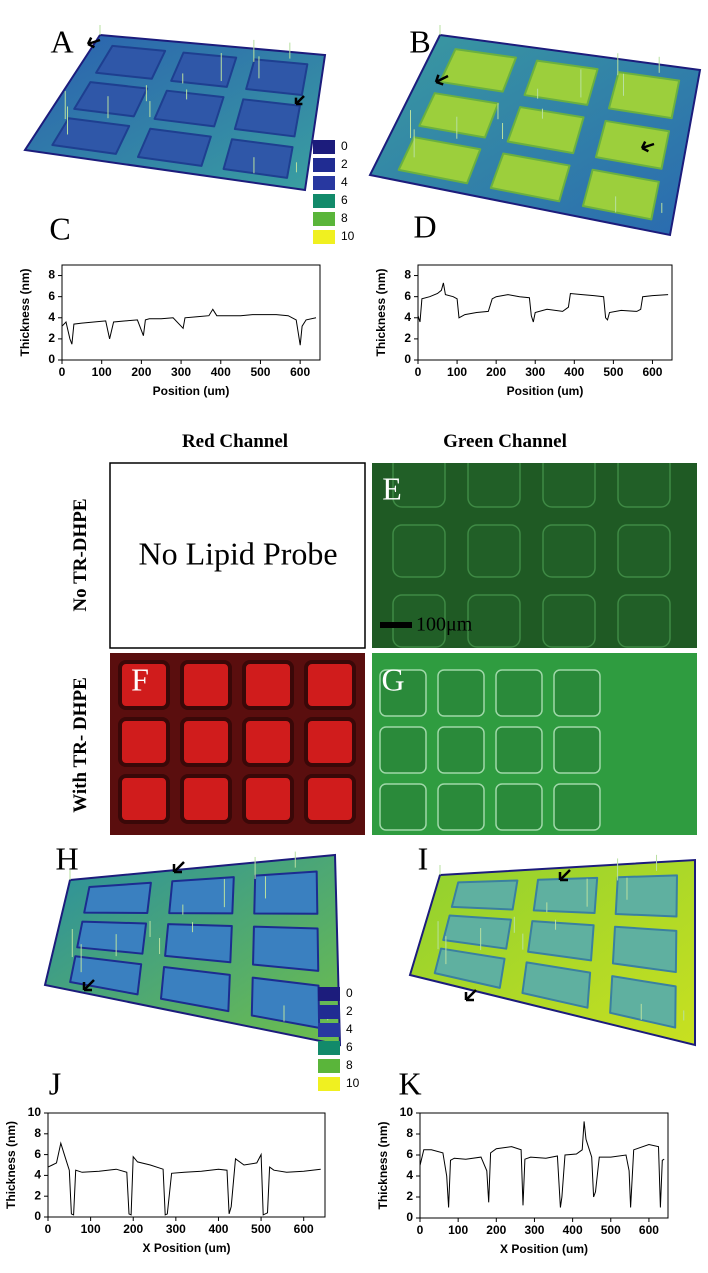 Image resolution: width=708 pixels, height=1273 pixels. I want to click on image-empty, so click(237, 555).